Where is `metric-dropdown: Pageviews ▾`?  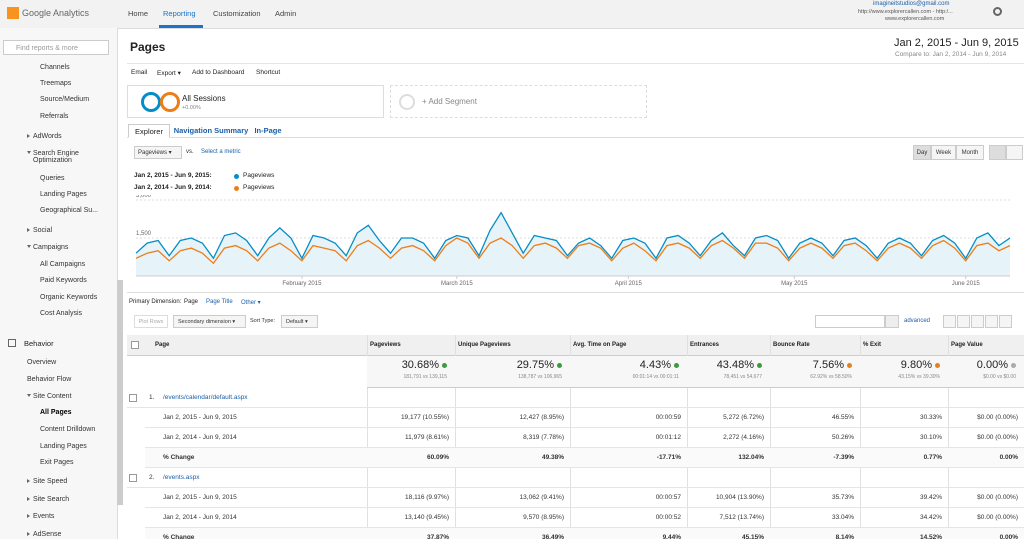 metric-dropdown: Pageviews ▾ is located at coordinates (158, 152).